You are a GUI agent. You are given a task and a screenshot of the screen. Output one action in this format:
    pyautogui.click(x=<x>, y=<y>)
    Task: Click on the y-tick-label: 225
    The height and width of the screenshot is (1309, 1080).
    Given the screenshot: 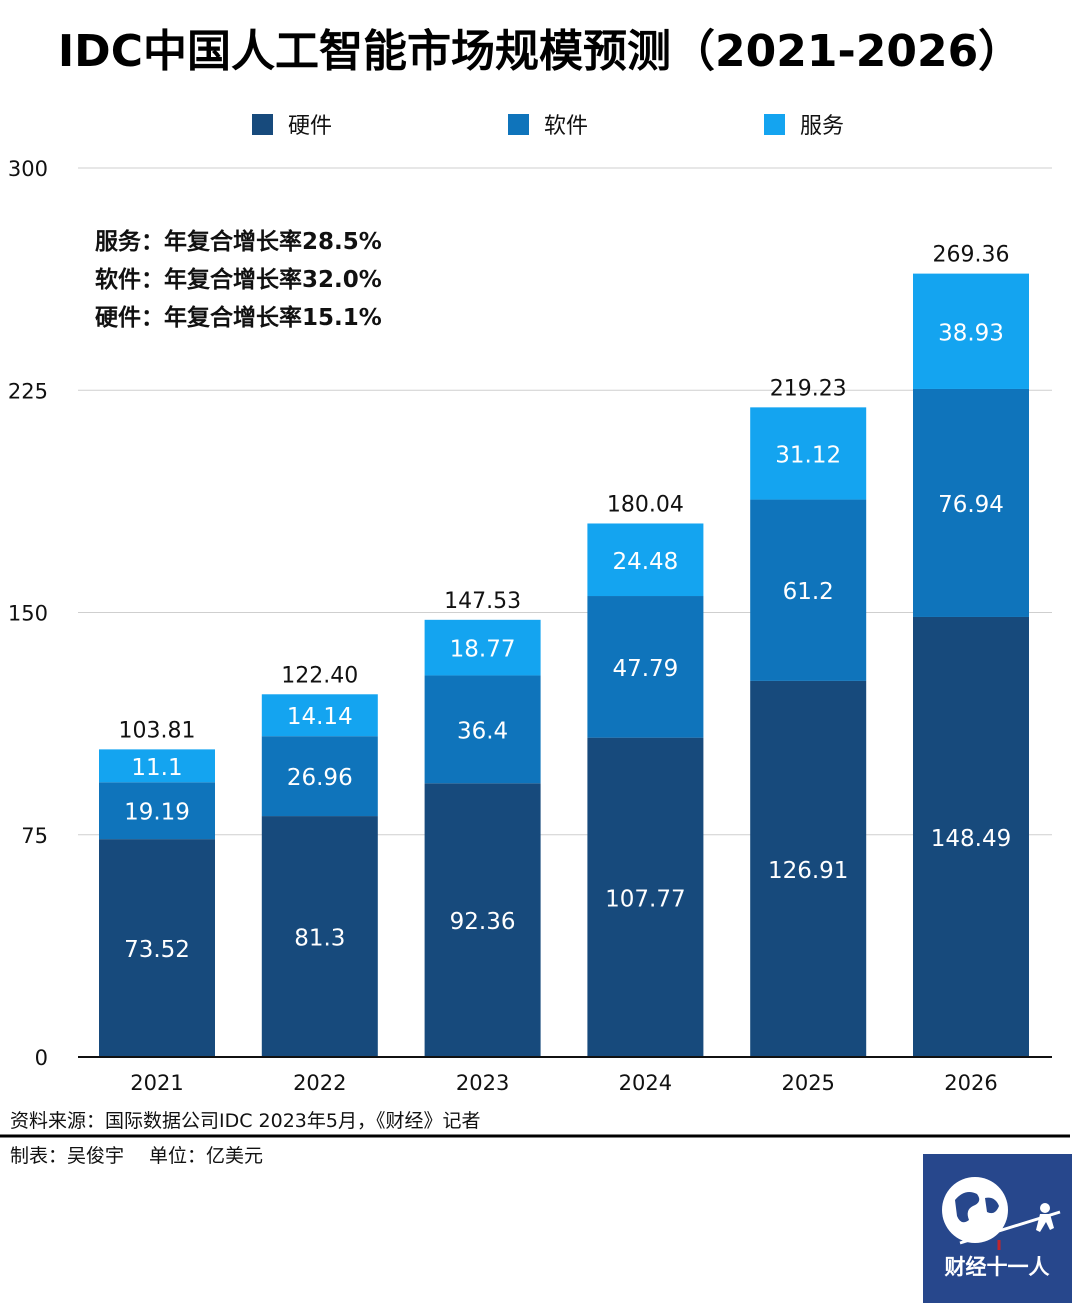 What is the action you would take?
    pyautogui.click(x=28, y=391)
    